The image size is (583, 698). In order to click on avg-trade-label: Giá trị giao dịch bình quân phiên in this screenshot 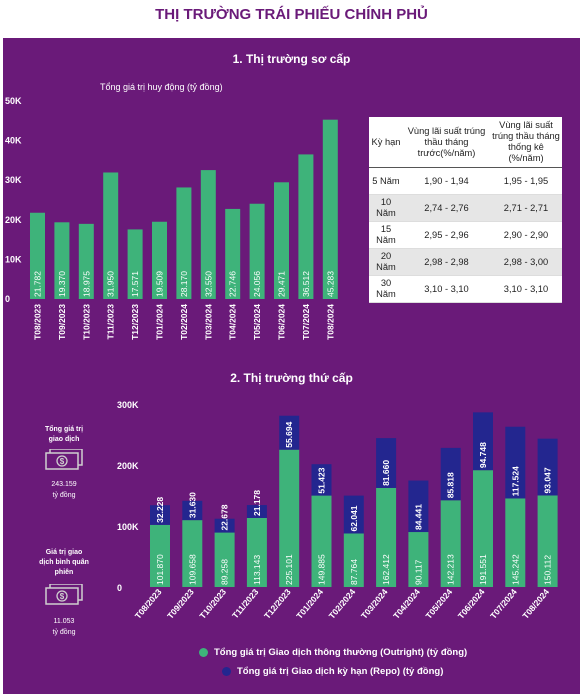, I will do `click(64, 562)`.